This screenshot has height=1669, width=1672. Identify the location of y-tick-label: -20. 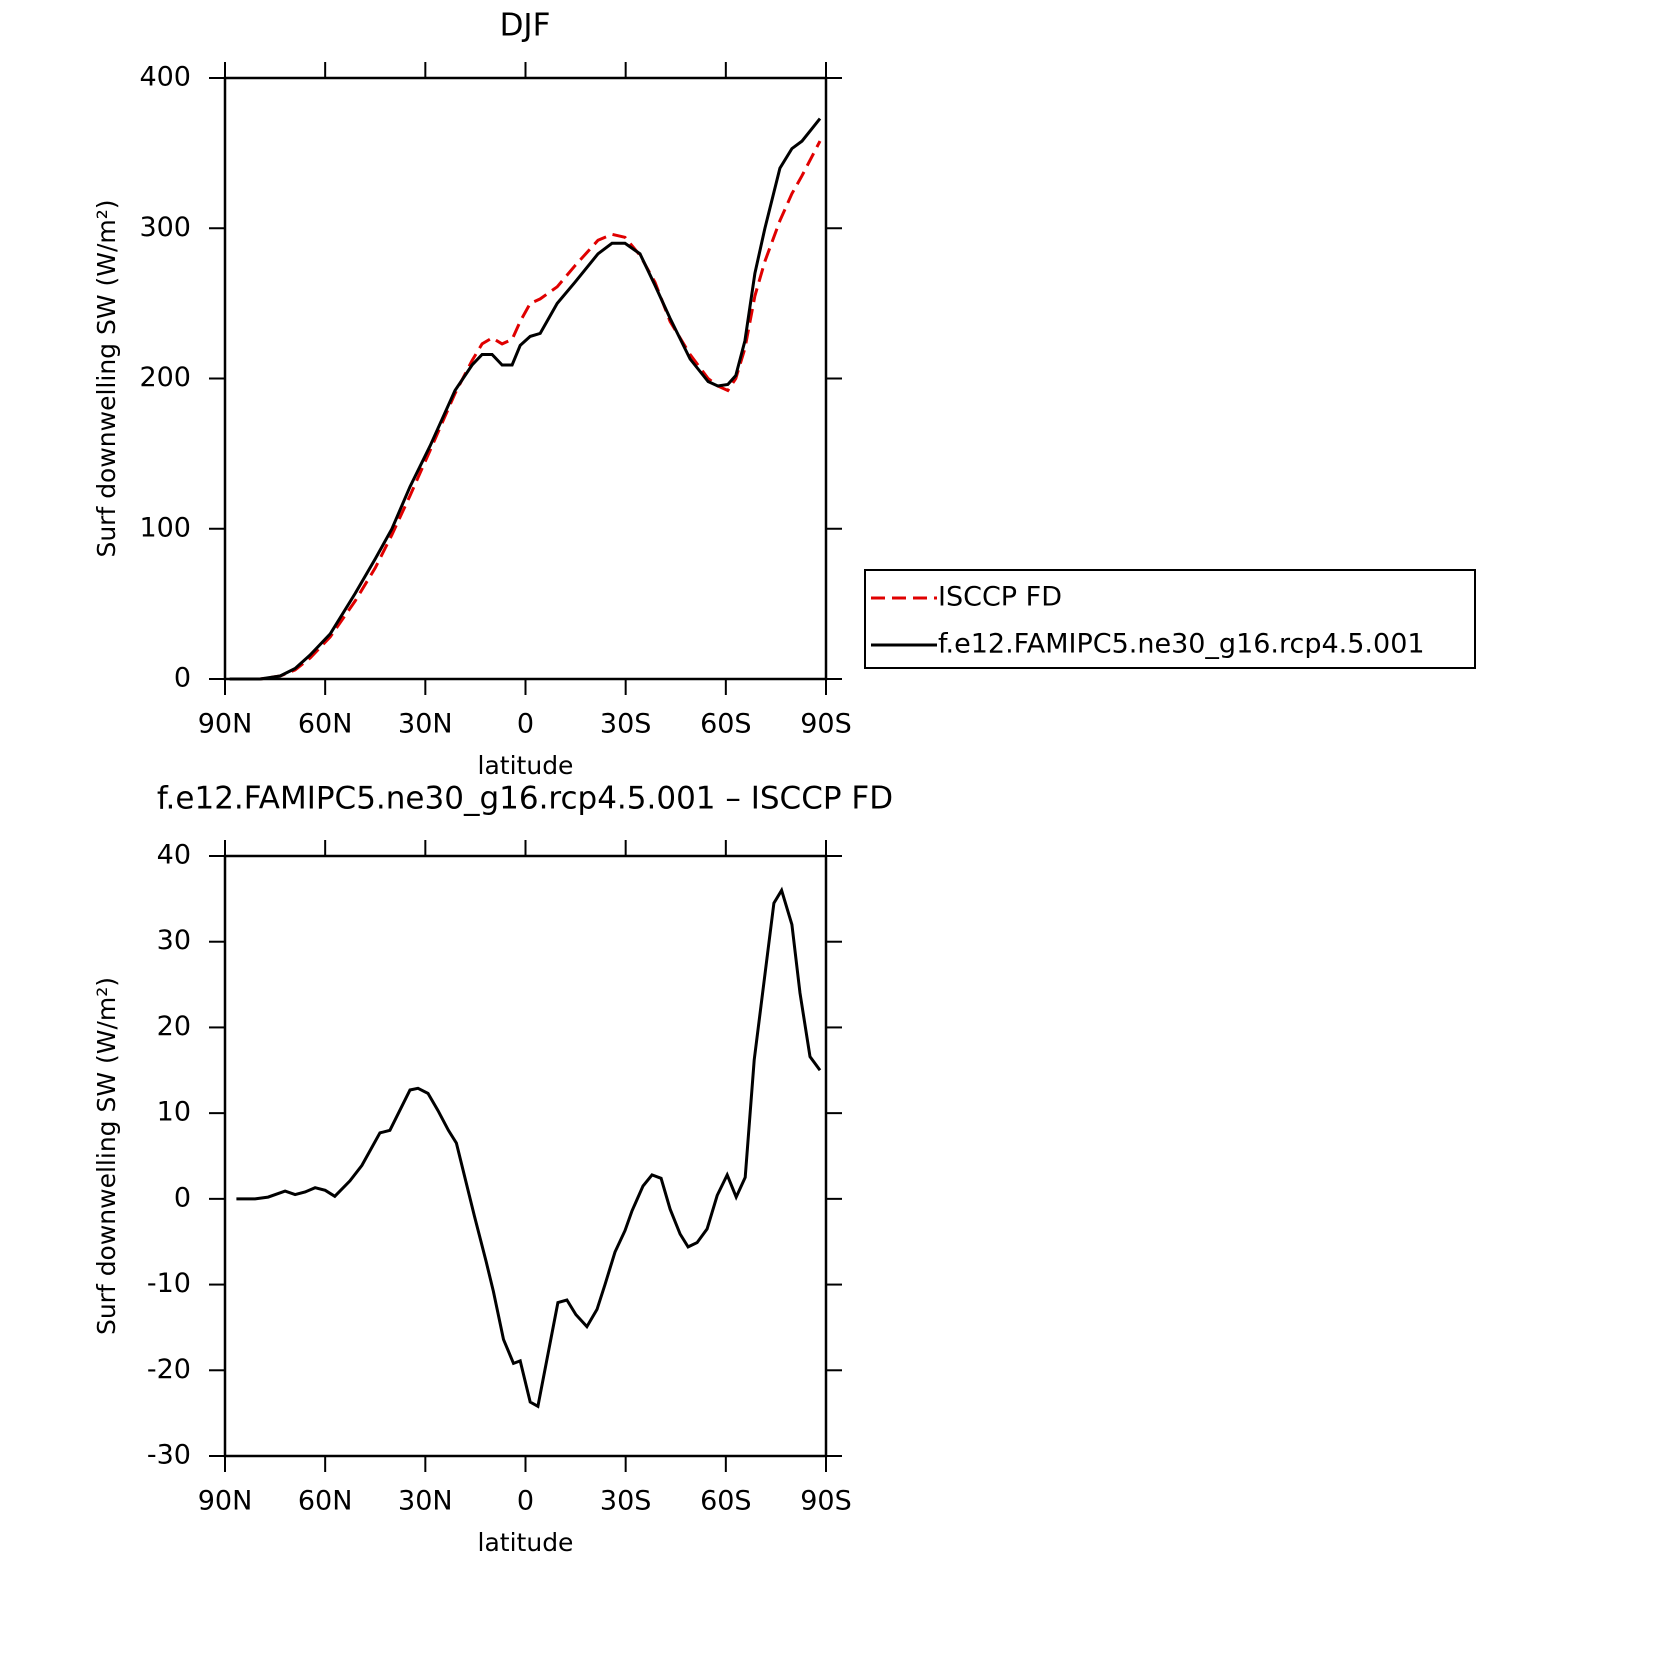
(169, 1369).